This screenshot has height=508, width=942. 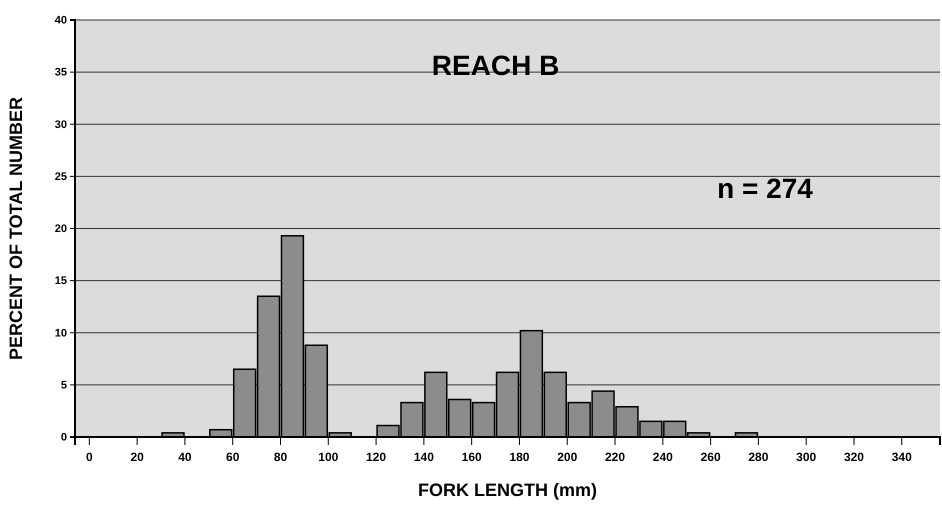 I want to click on y-tick-label: 0, so click(x=63, y=438).